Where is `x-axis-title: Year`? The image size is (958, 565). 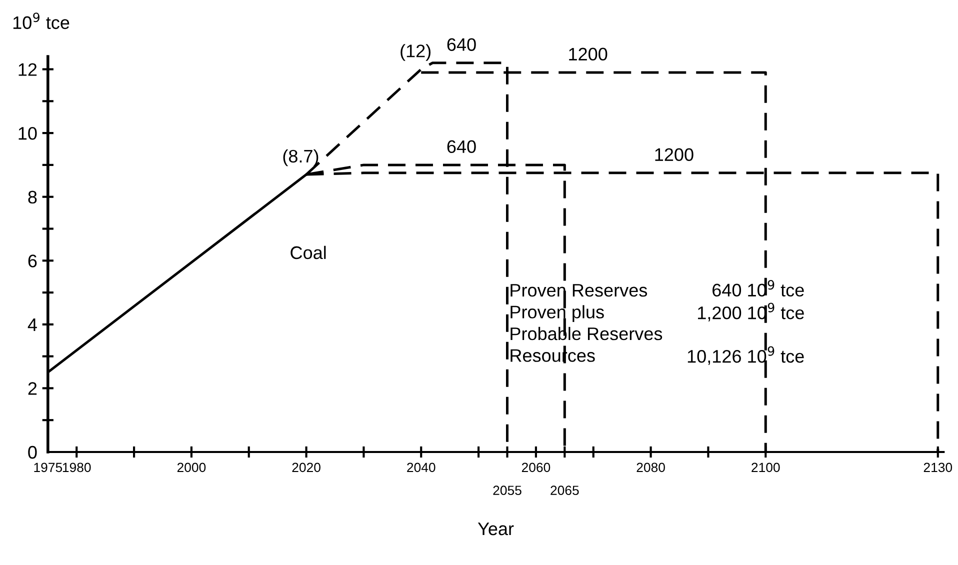
x-axis-title: Year is located at coordinates (496, 529).